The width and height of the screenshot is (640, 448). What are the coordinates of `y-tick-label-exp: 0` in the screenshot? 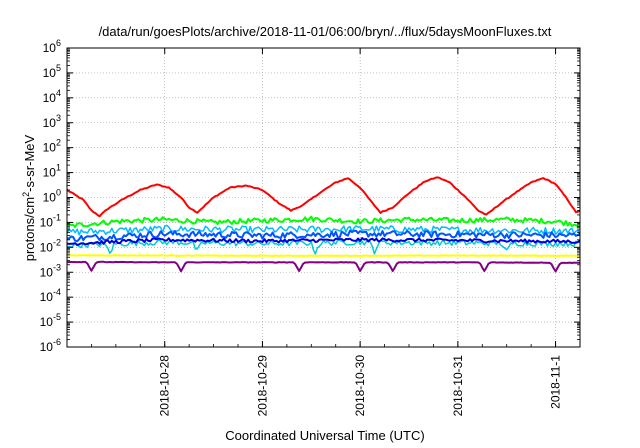 It's located at (58, 193).